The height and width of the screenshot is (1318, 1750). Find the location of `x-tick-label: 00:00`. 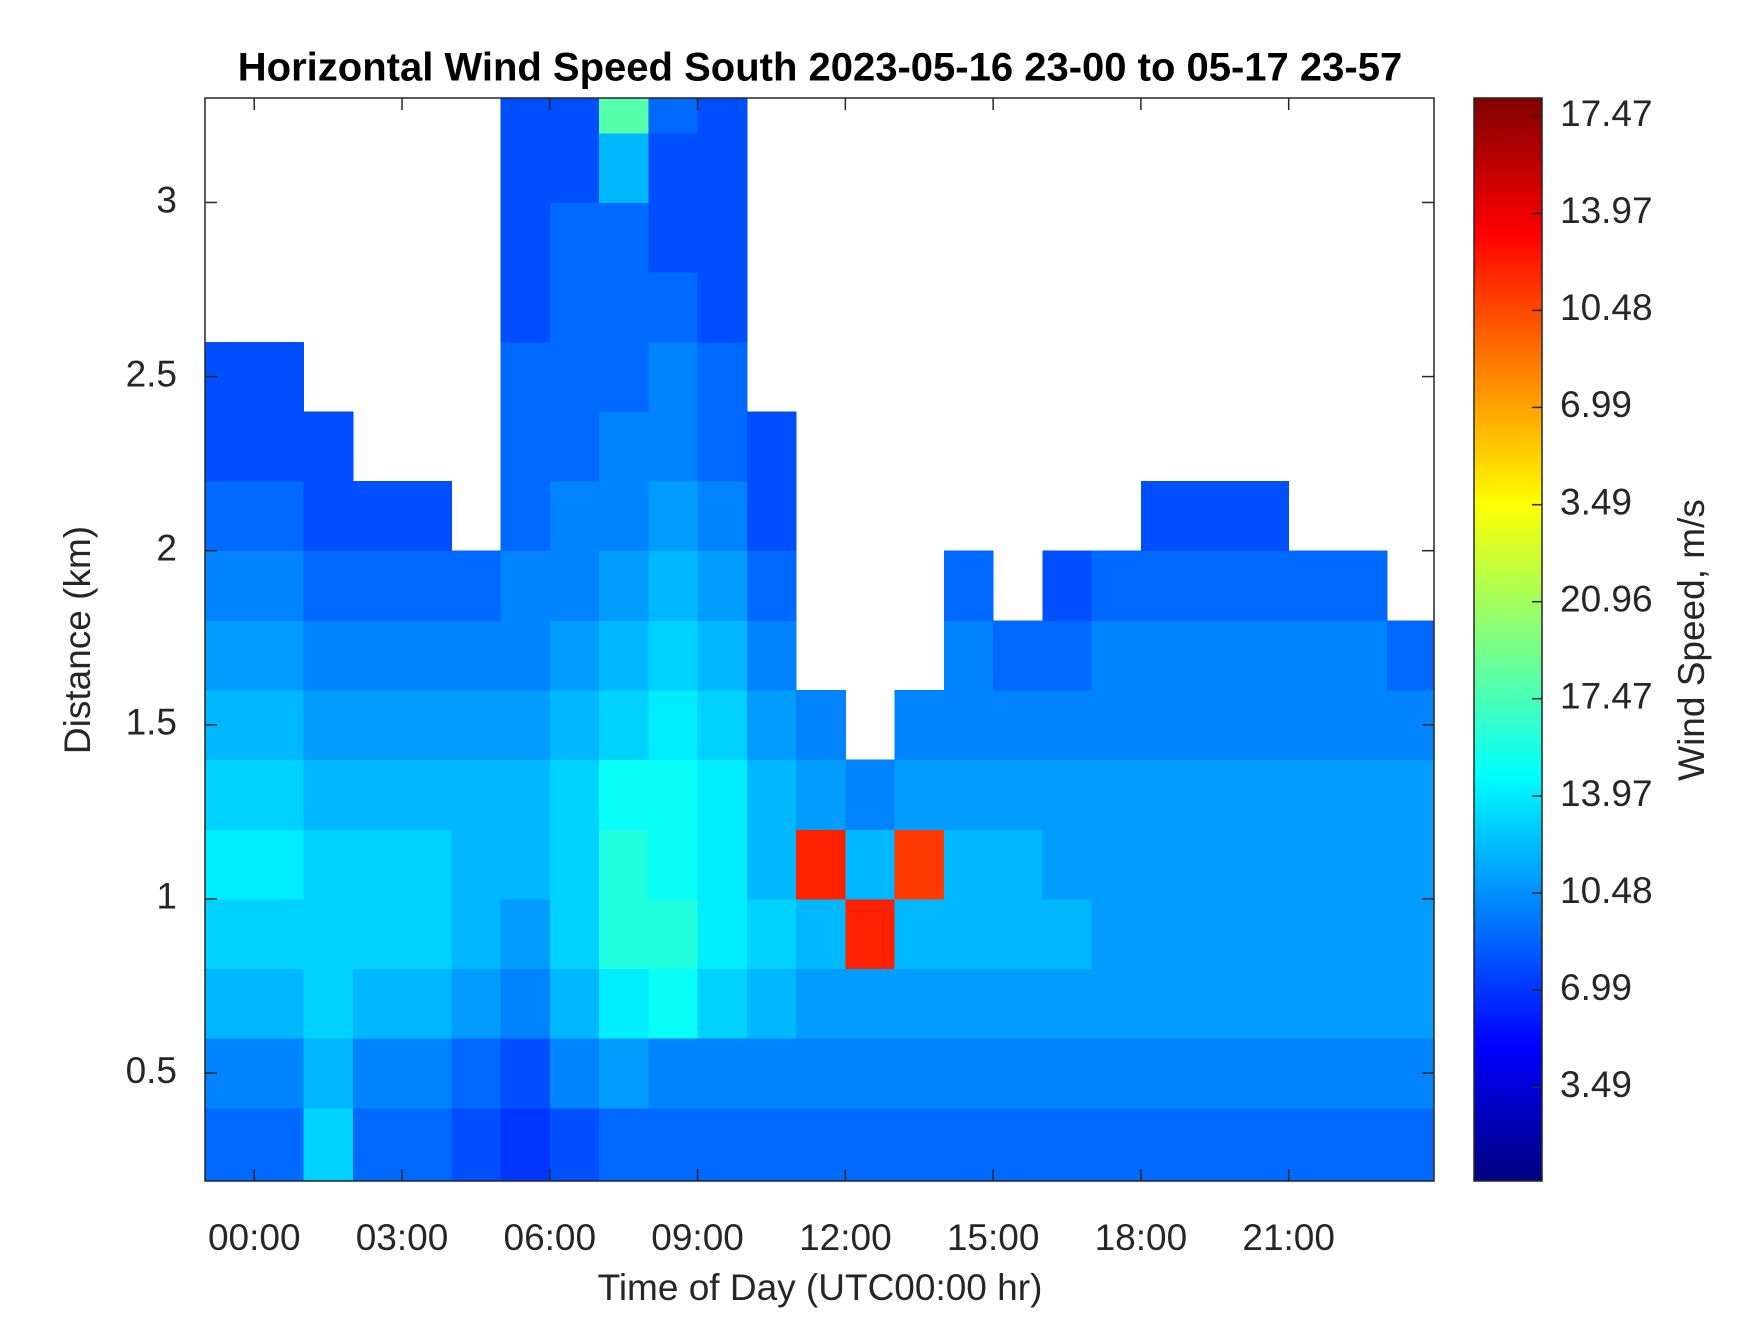

x-tick-label: 00:00 is located at coordinates (254, 1237).